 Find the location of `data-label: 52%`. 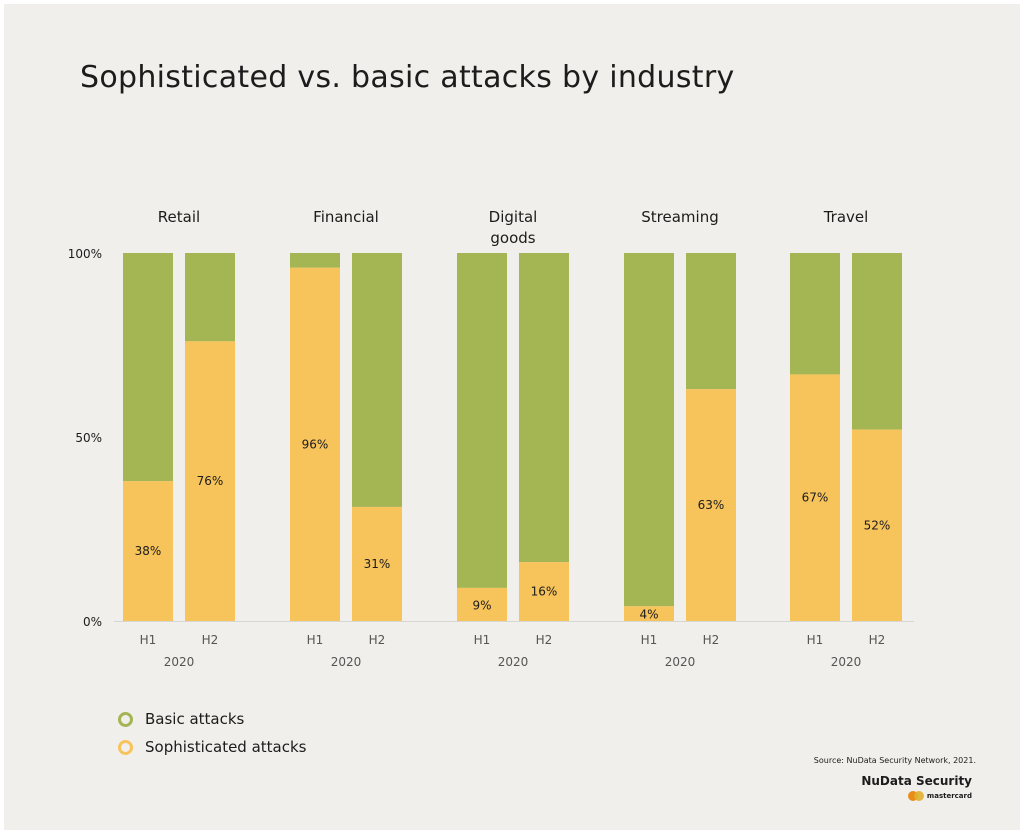

data-label: 52% is located at coordinates (877, 525).